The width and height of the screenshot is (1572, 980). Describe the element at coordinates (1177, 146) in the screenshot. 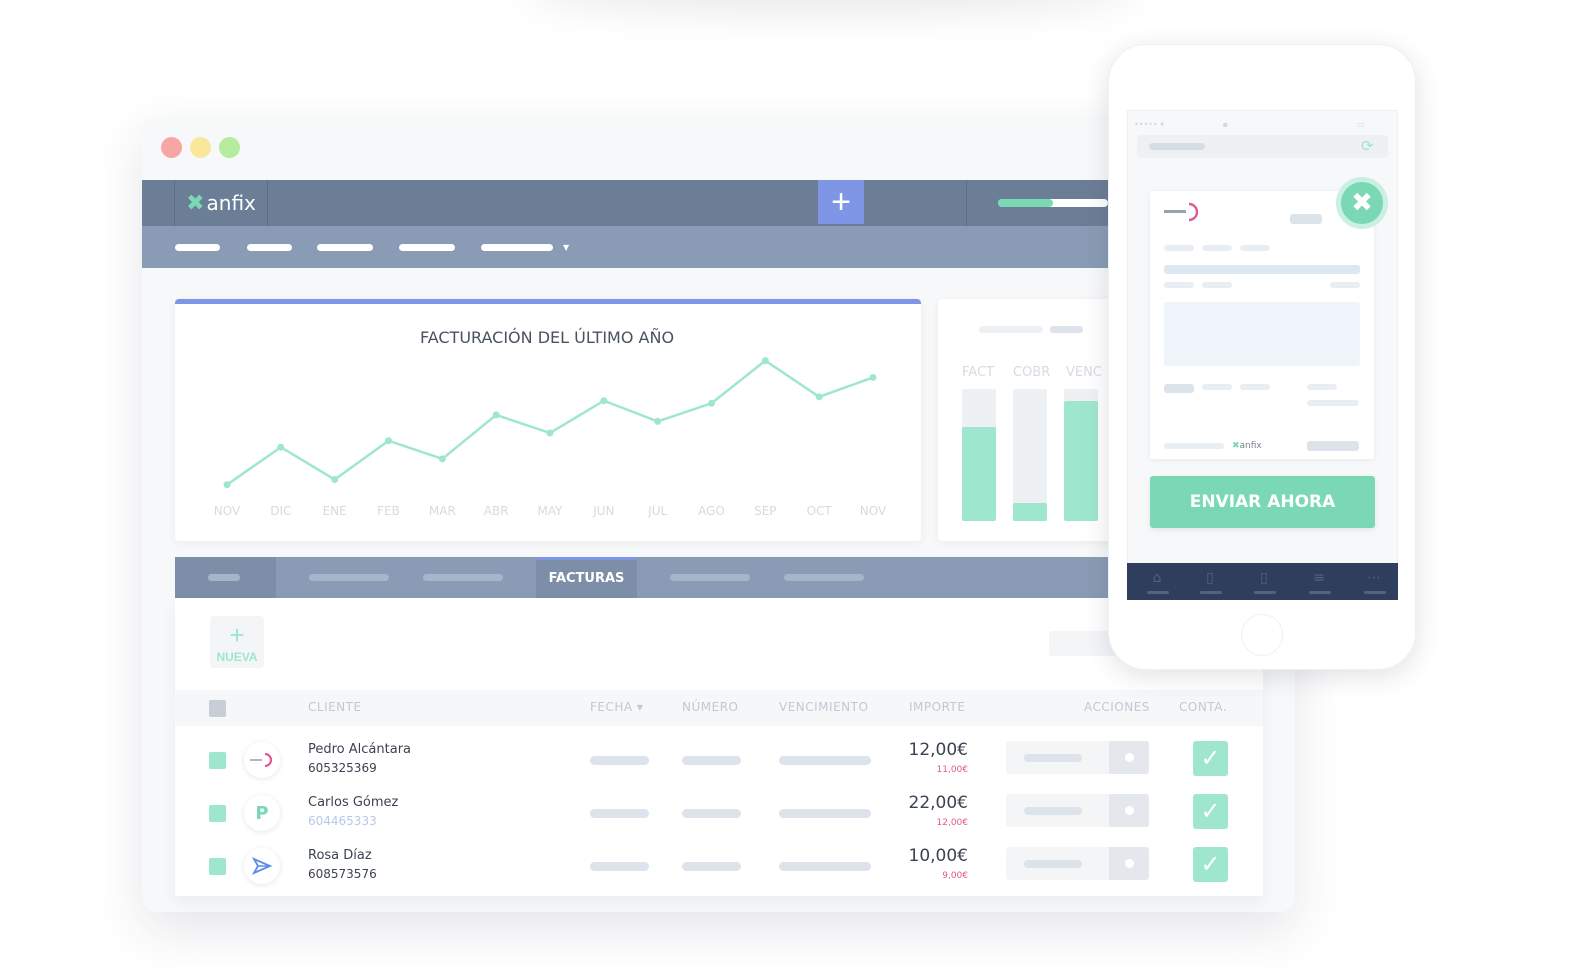

I see `url-placeholder` at that location.